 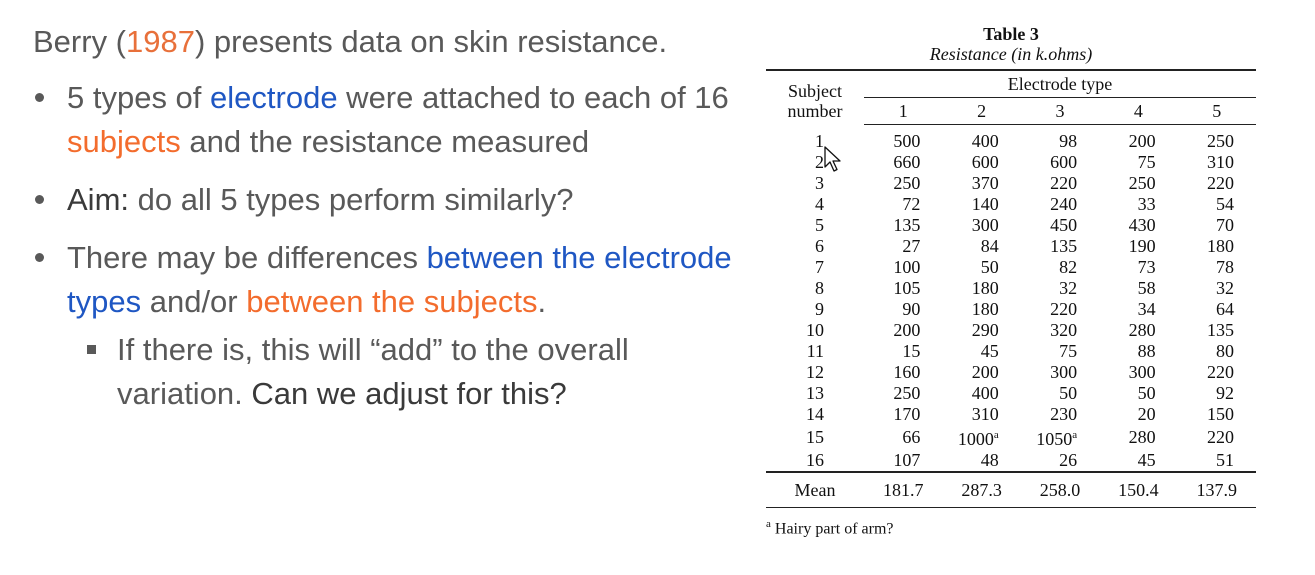 What do you see at coordinates (985, 414) in the screenshot?
I see `resistance-cell: 310` at bounding box center [985, 414].